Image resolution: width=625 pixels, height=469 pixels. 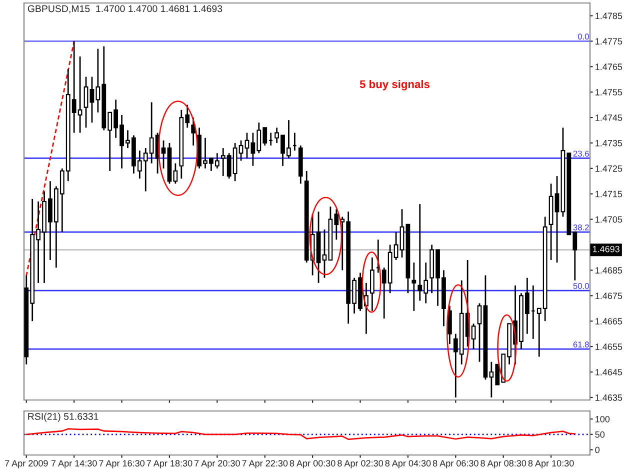 What do you see at coordinates (609, 296) in the screenshot?
I see `y-tick-label: 1.4675` at bounding box center [609, 296].